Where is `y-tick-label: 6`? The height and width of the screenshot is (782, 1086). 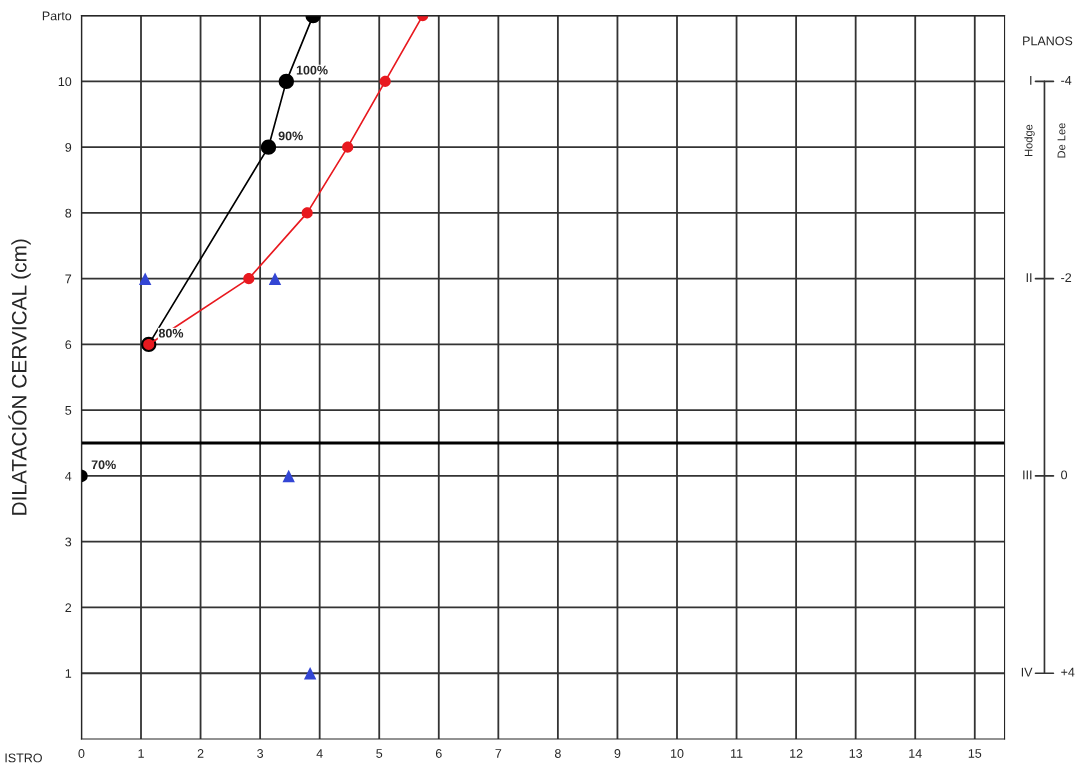 y-tick-label: 6 is located at coordinates (68, 345).